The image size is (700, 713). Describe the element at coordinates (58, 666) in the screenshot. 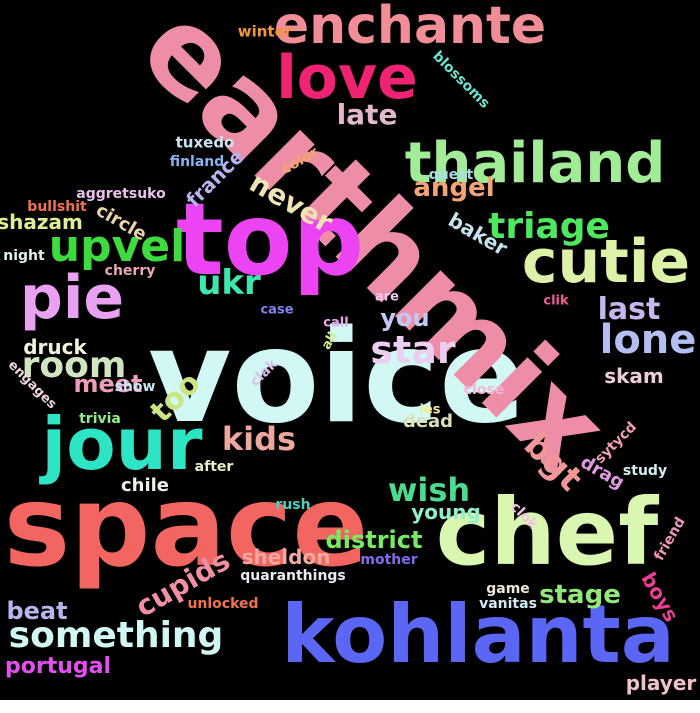

I see `word-portugal: portugal` at that location.